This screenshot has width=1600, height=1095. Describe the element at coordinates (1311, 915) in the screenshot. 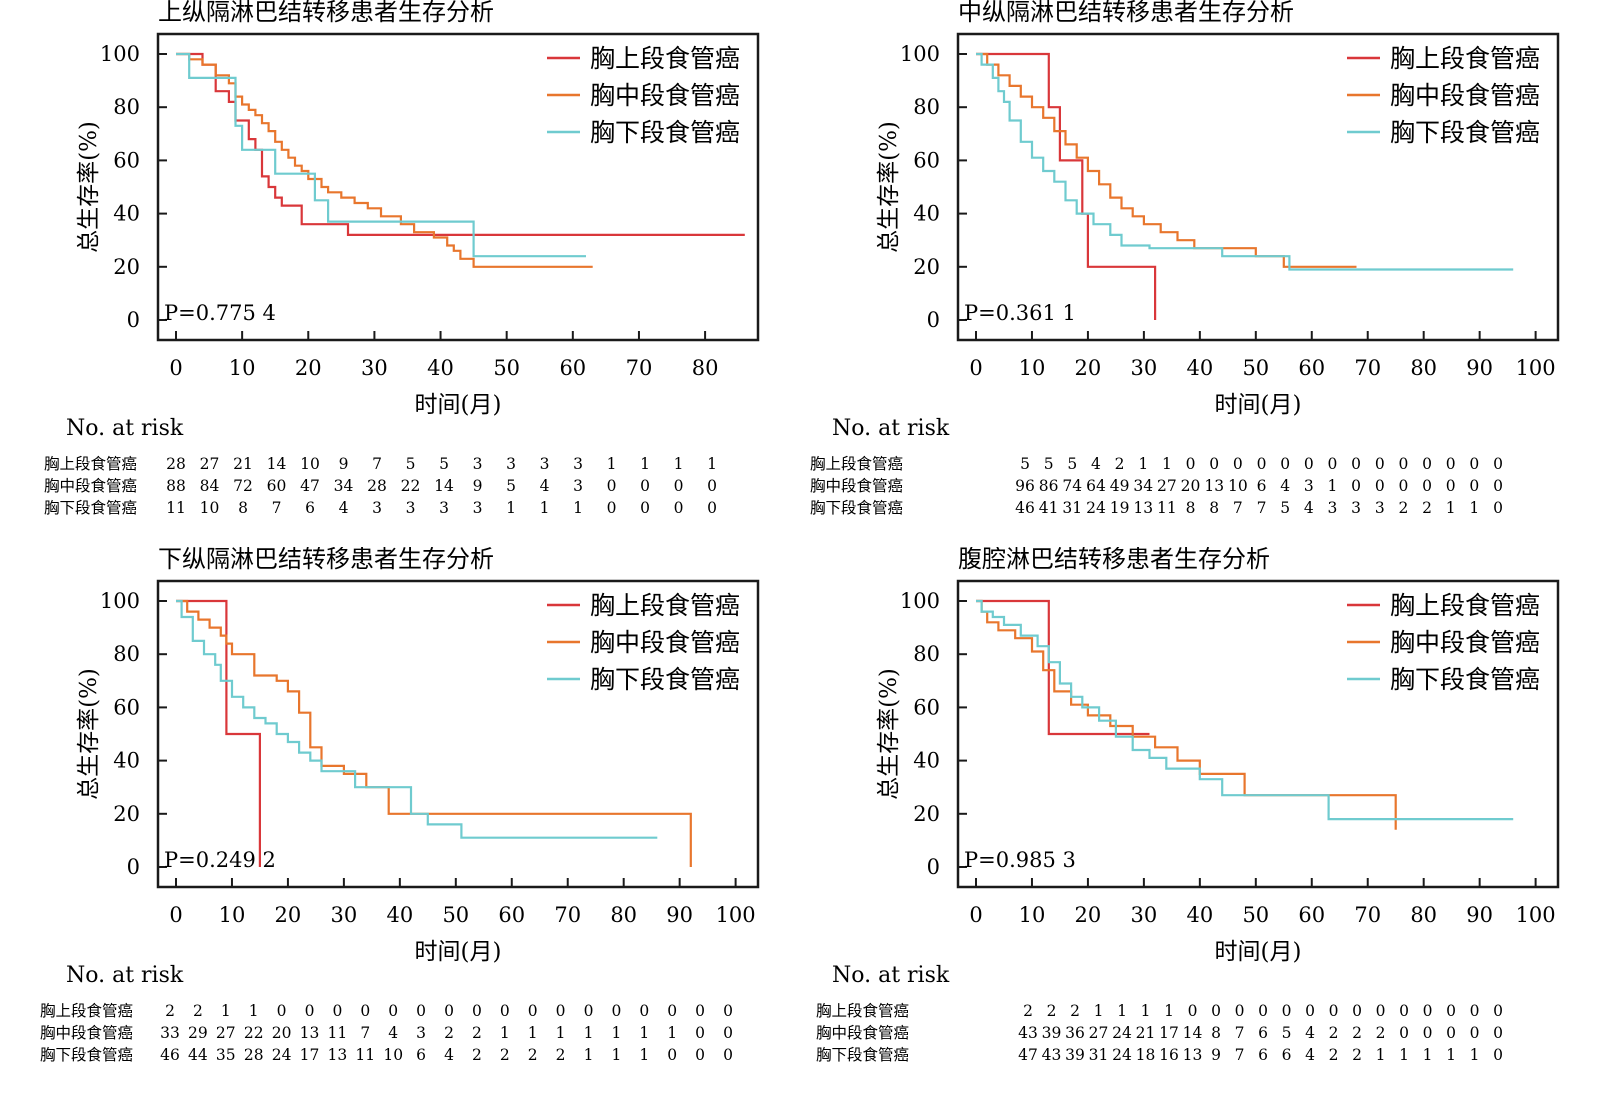

I see `x-tick-label: 60` at that location.